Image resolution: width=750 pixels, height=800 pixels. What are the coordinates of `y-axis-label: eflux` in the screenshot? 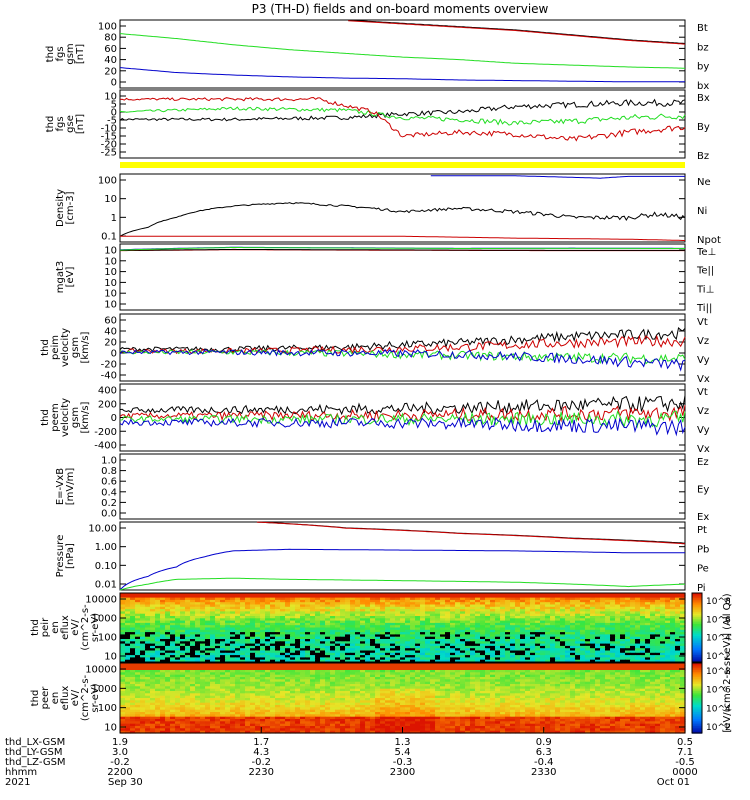 It's located at (65, 627).